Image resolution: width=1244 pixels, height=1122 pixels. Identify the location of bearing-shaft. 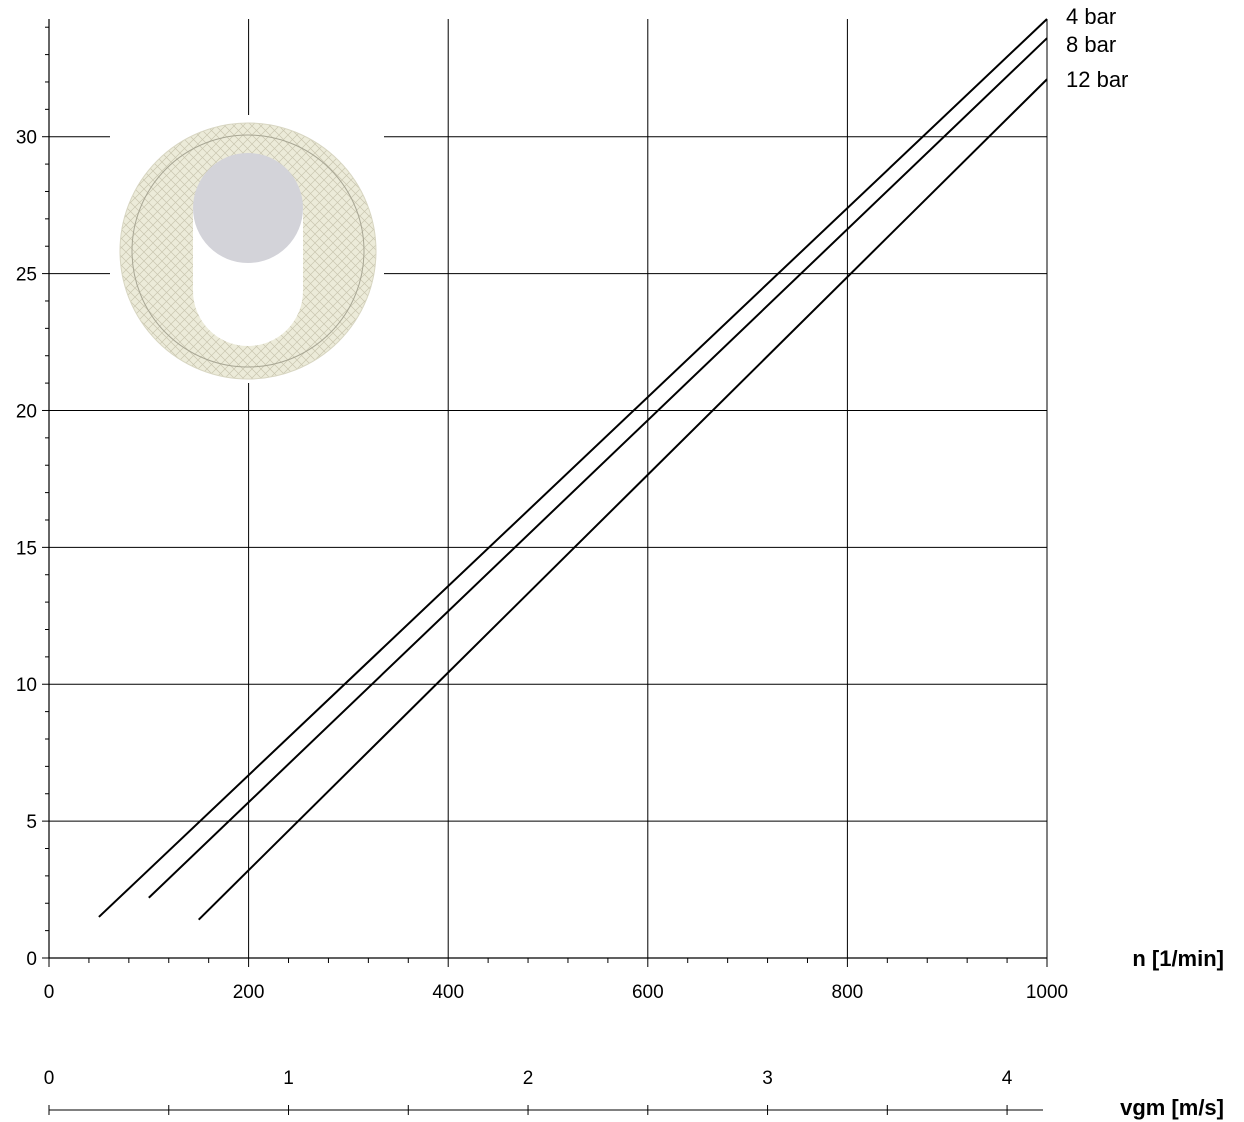
(248, 208).